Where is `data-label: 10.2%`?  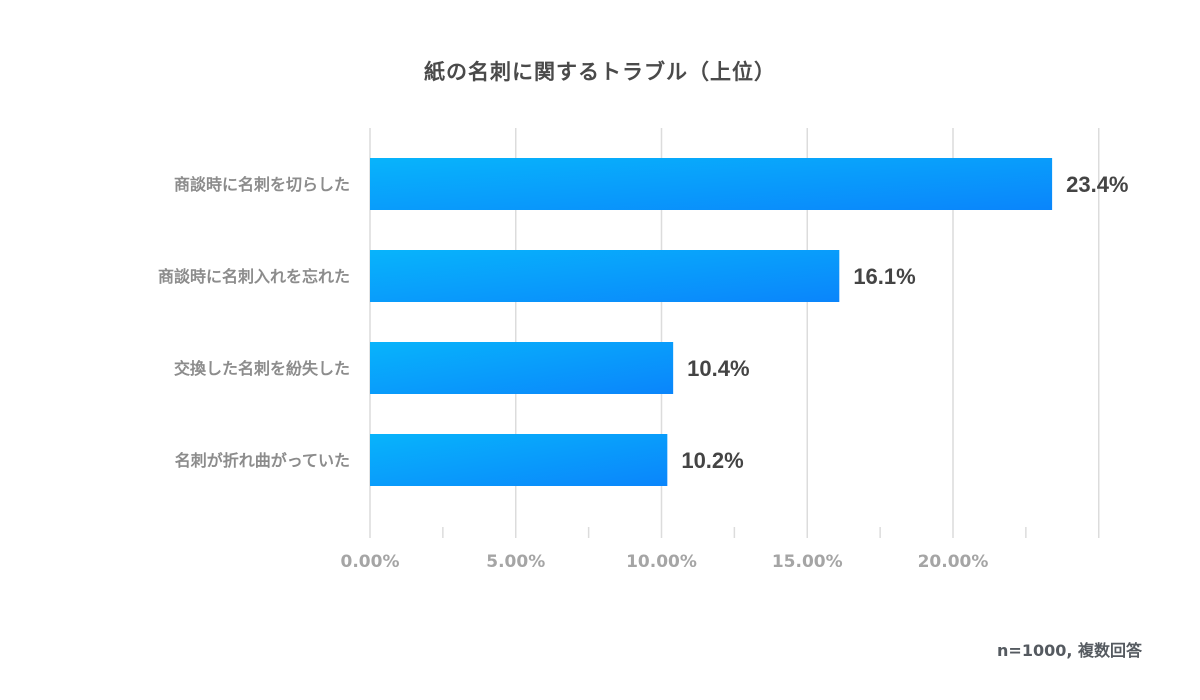
data-label: 10.2% is located at coordinates (712, 460).